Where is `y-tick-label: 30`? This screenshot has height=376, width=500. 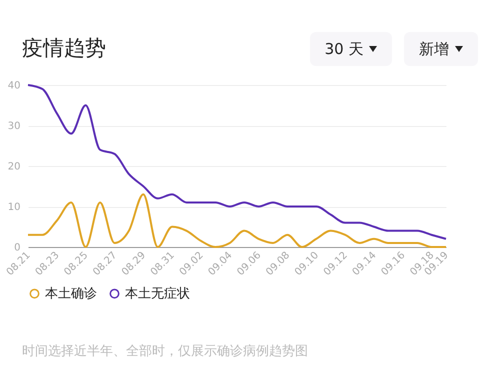 y-tick-label: 30 is located at coordinates (14, 126).